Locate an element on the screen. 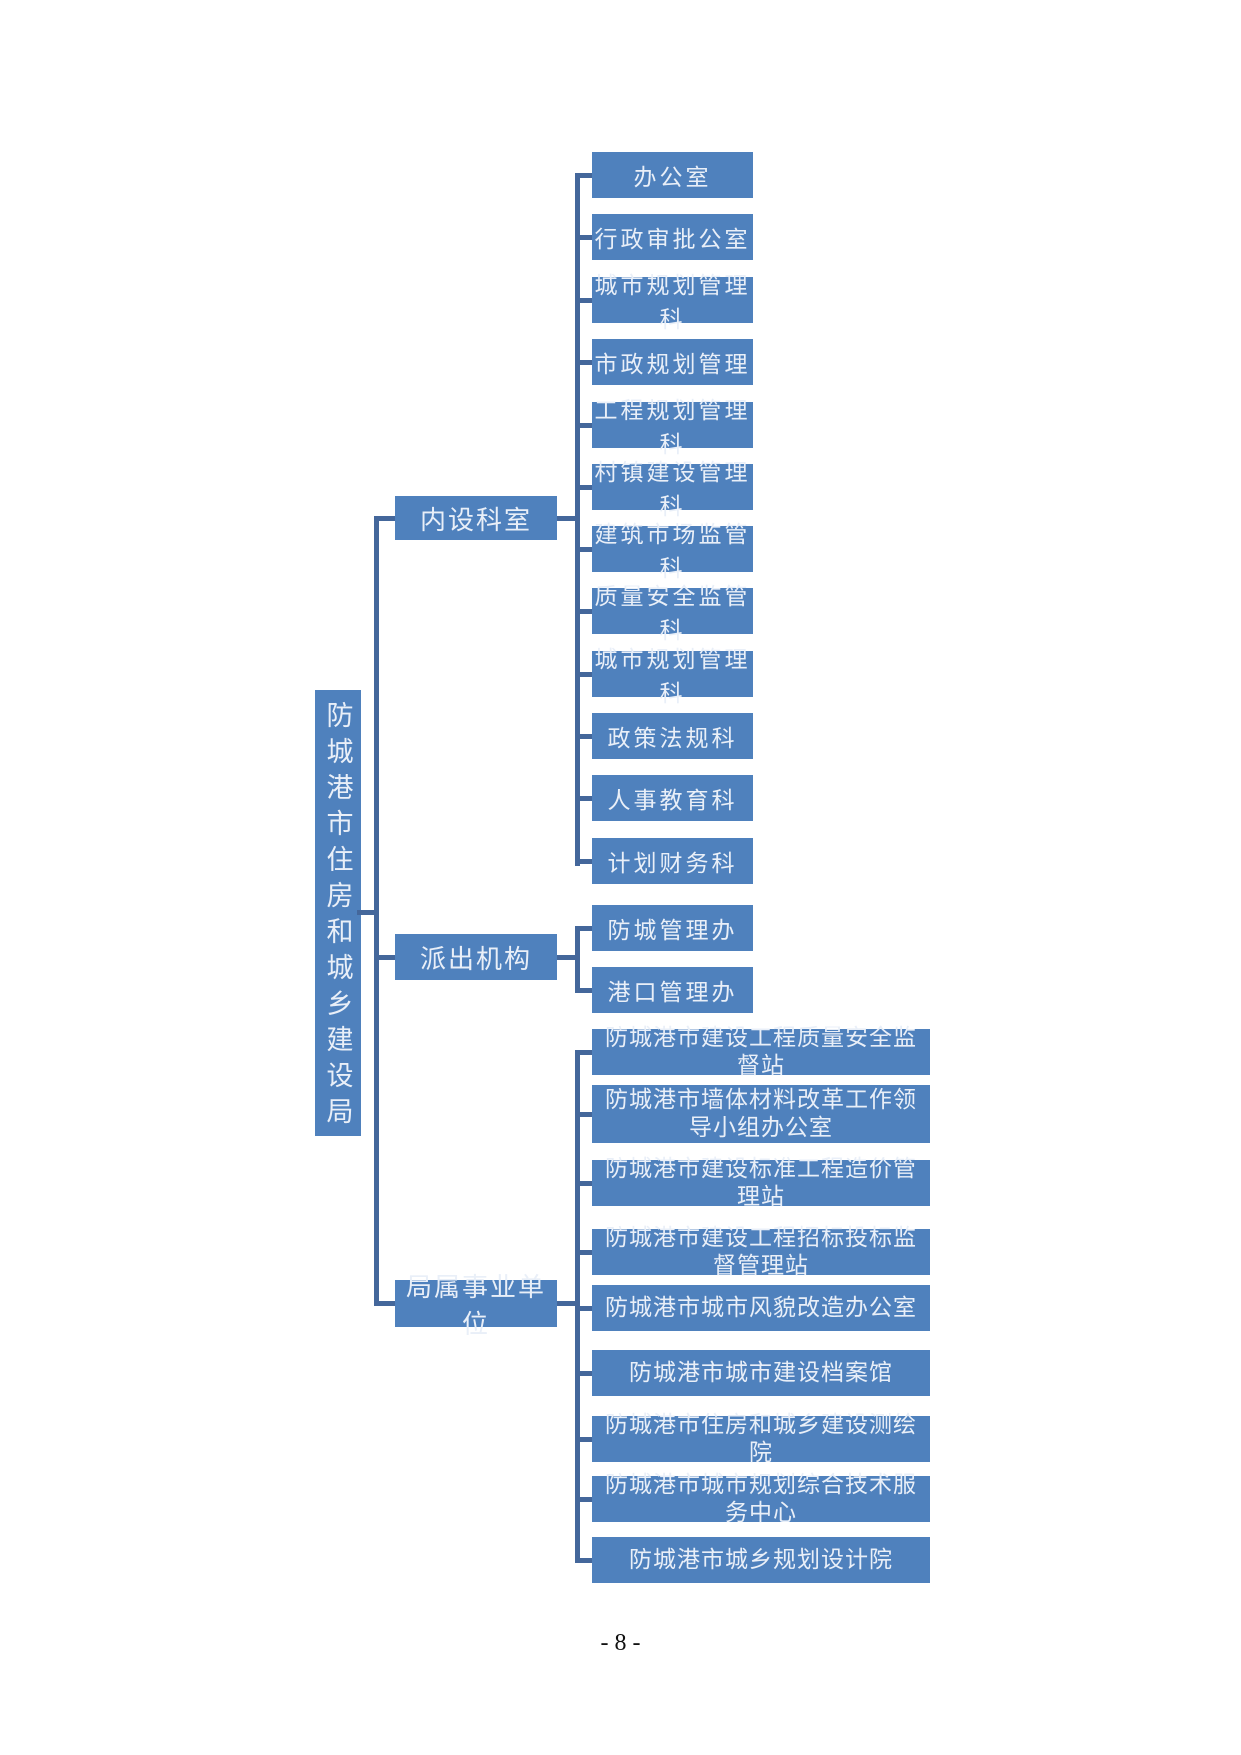 The height and width of the screenshot is (1755, 1241). branch-dispatched-agencies-box: 派出机构 is located at coordinates (476, 957).